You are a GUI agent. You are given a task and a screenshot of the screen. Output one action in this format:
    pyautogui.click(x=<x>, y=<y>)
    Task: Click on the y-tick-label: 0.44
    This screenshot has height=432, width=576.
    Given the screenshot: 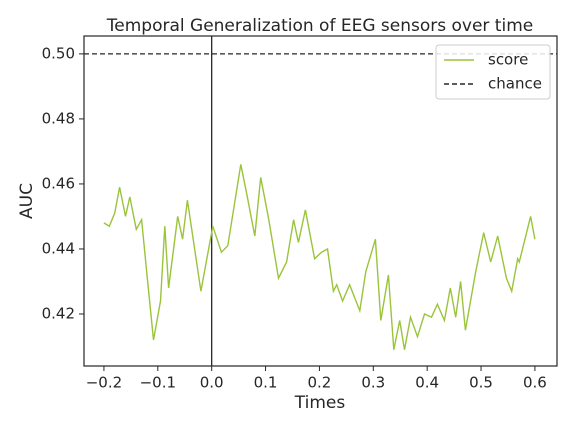 What is the action you would take?
    pyautogui.click(x=58, y=248)
    